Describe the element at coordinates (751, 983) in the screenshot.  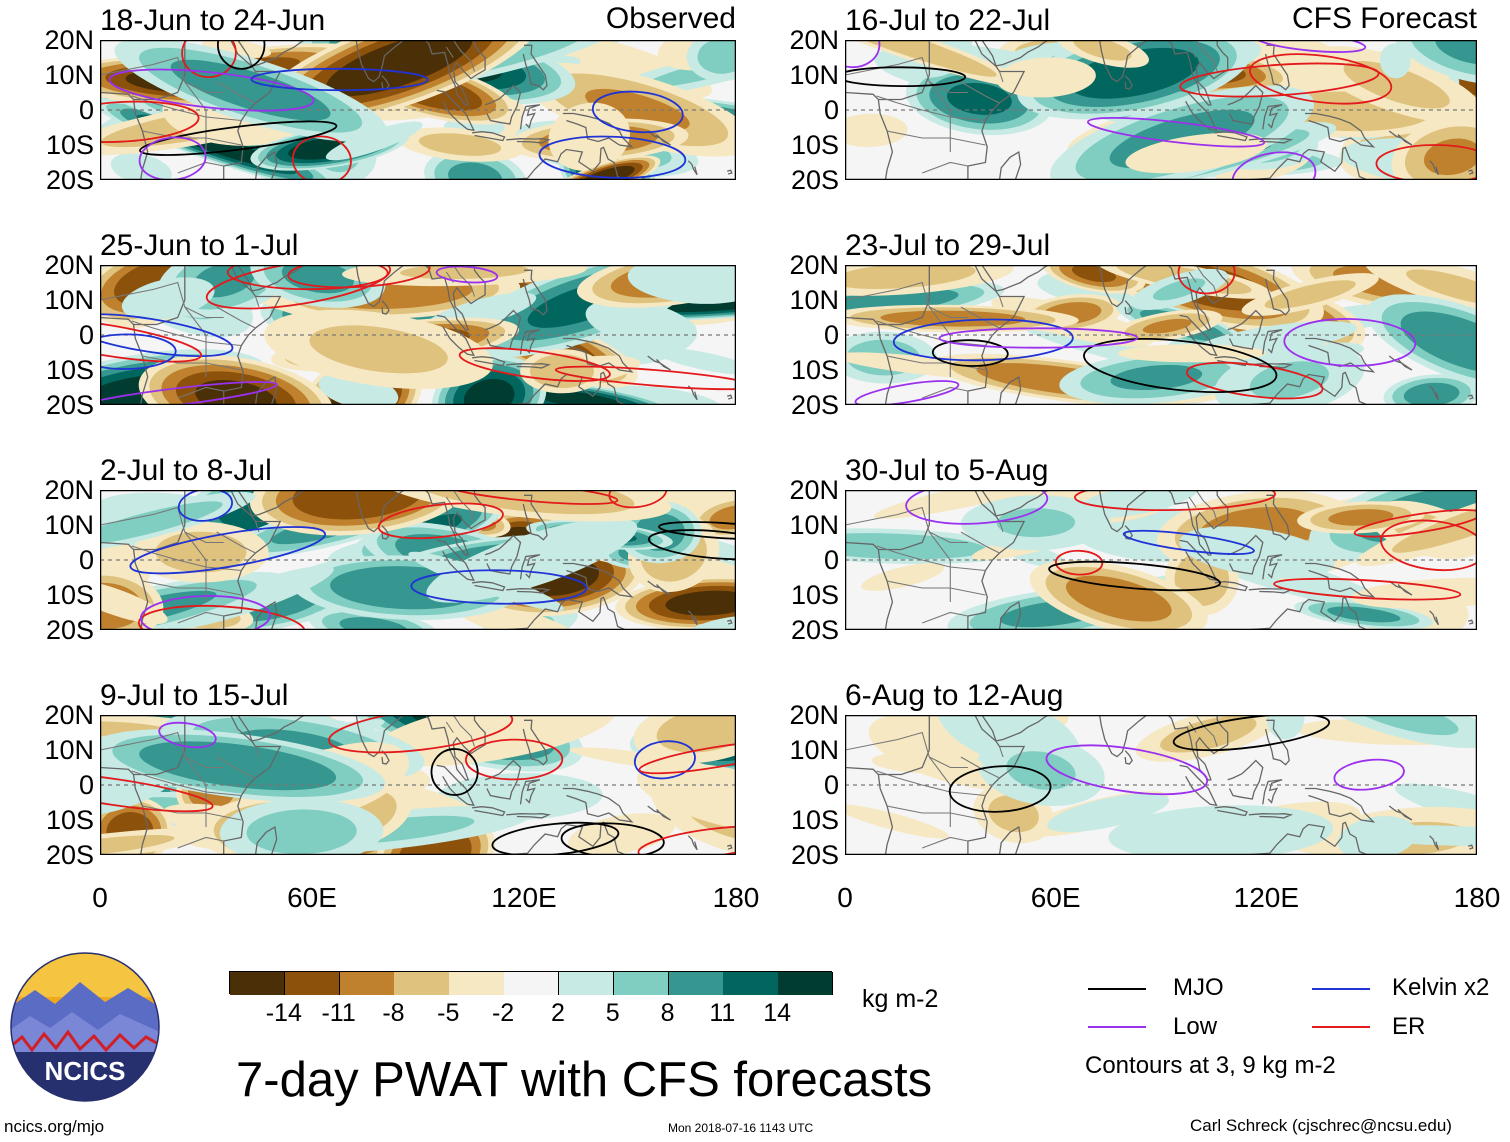
I see `colorbar-segment` at that location.